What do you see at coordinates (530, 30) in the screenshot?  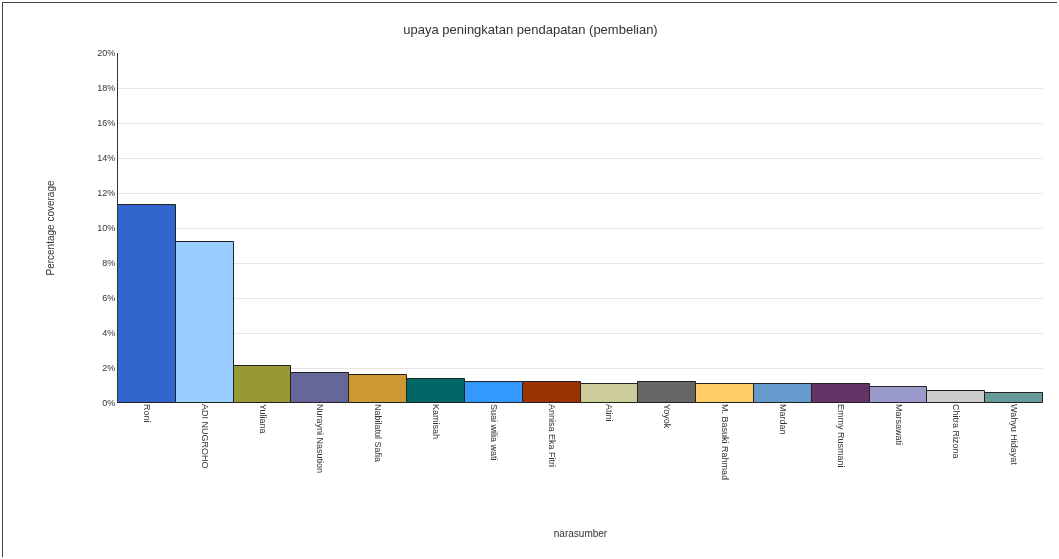 I see `chart-title: upaya peningkatan pendapatan (pembelian)` at bounding box center [530, 30].